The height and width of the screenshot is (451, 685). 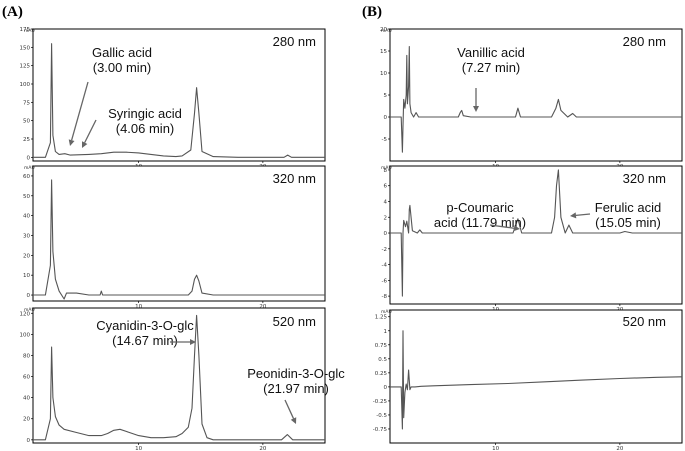 What do you see at coordinates (380, 430) in the screenshot?
I see `y-tick-label: -0.75` at bounding box center [380, 430].